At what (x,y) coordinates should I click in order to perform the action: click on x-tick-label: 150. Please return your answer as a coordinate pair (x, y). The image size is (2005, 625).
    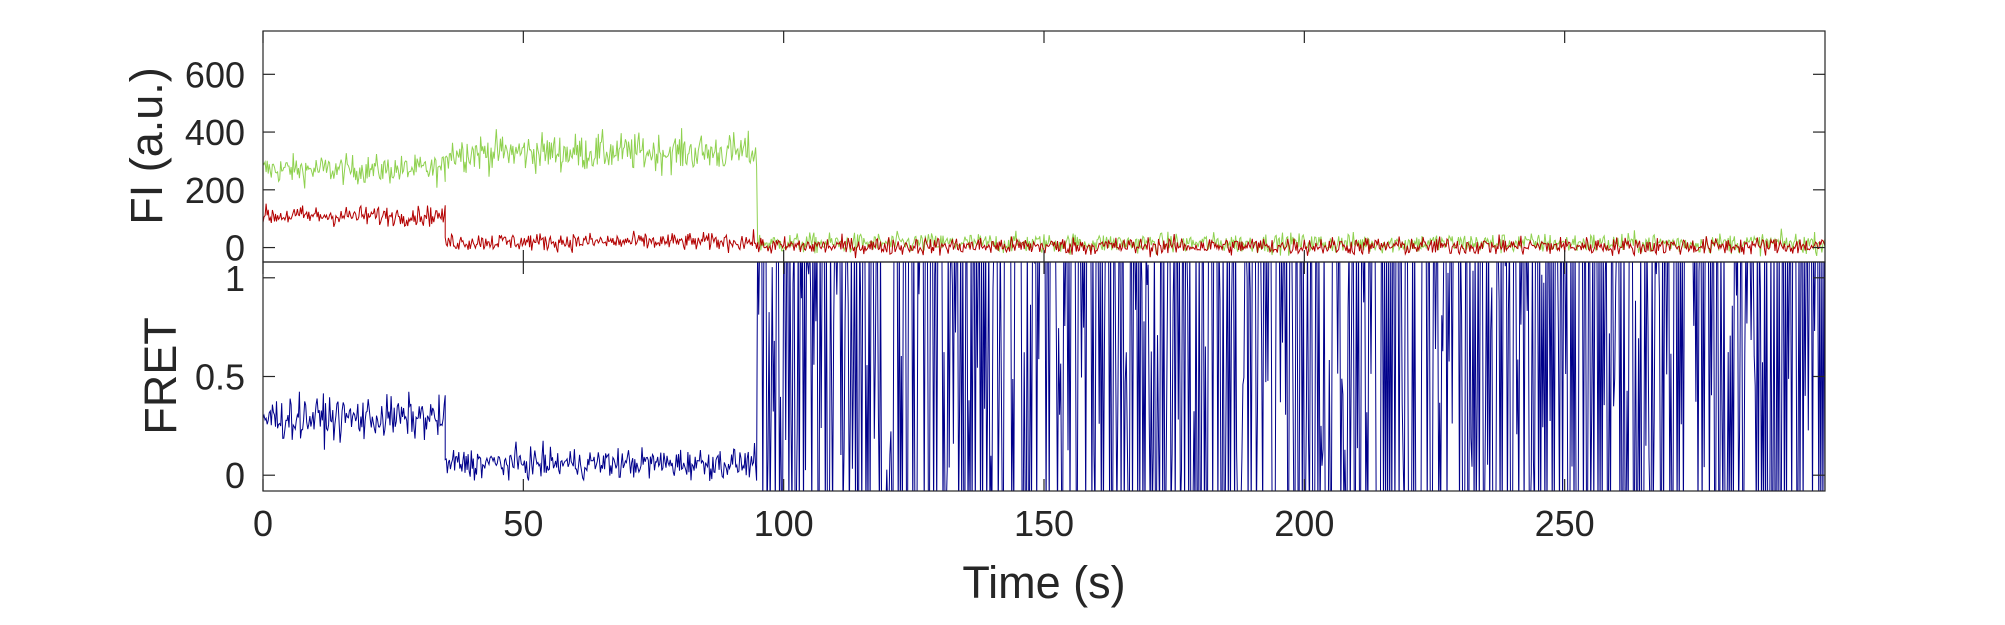
    Looking at the image, I should click on (1044, 523).